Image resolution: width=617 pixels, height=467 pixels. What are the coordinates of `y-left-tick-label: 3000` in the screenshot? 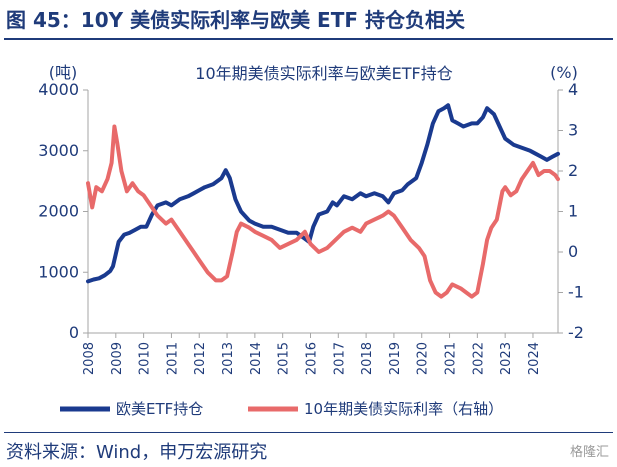 It's located at (58, 150).